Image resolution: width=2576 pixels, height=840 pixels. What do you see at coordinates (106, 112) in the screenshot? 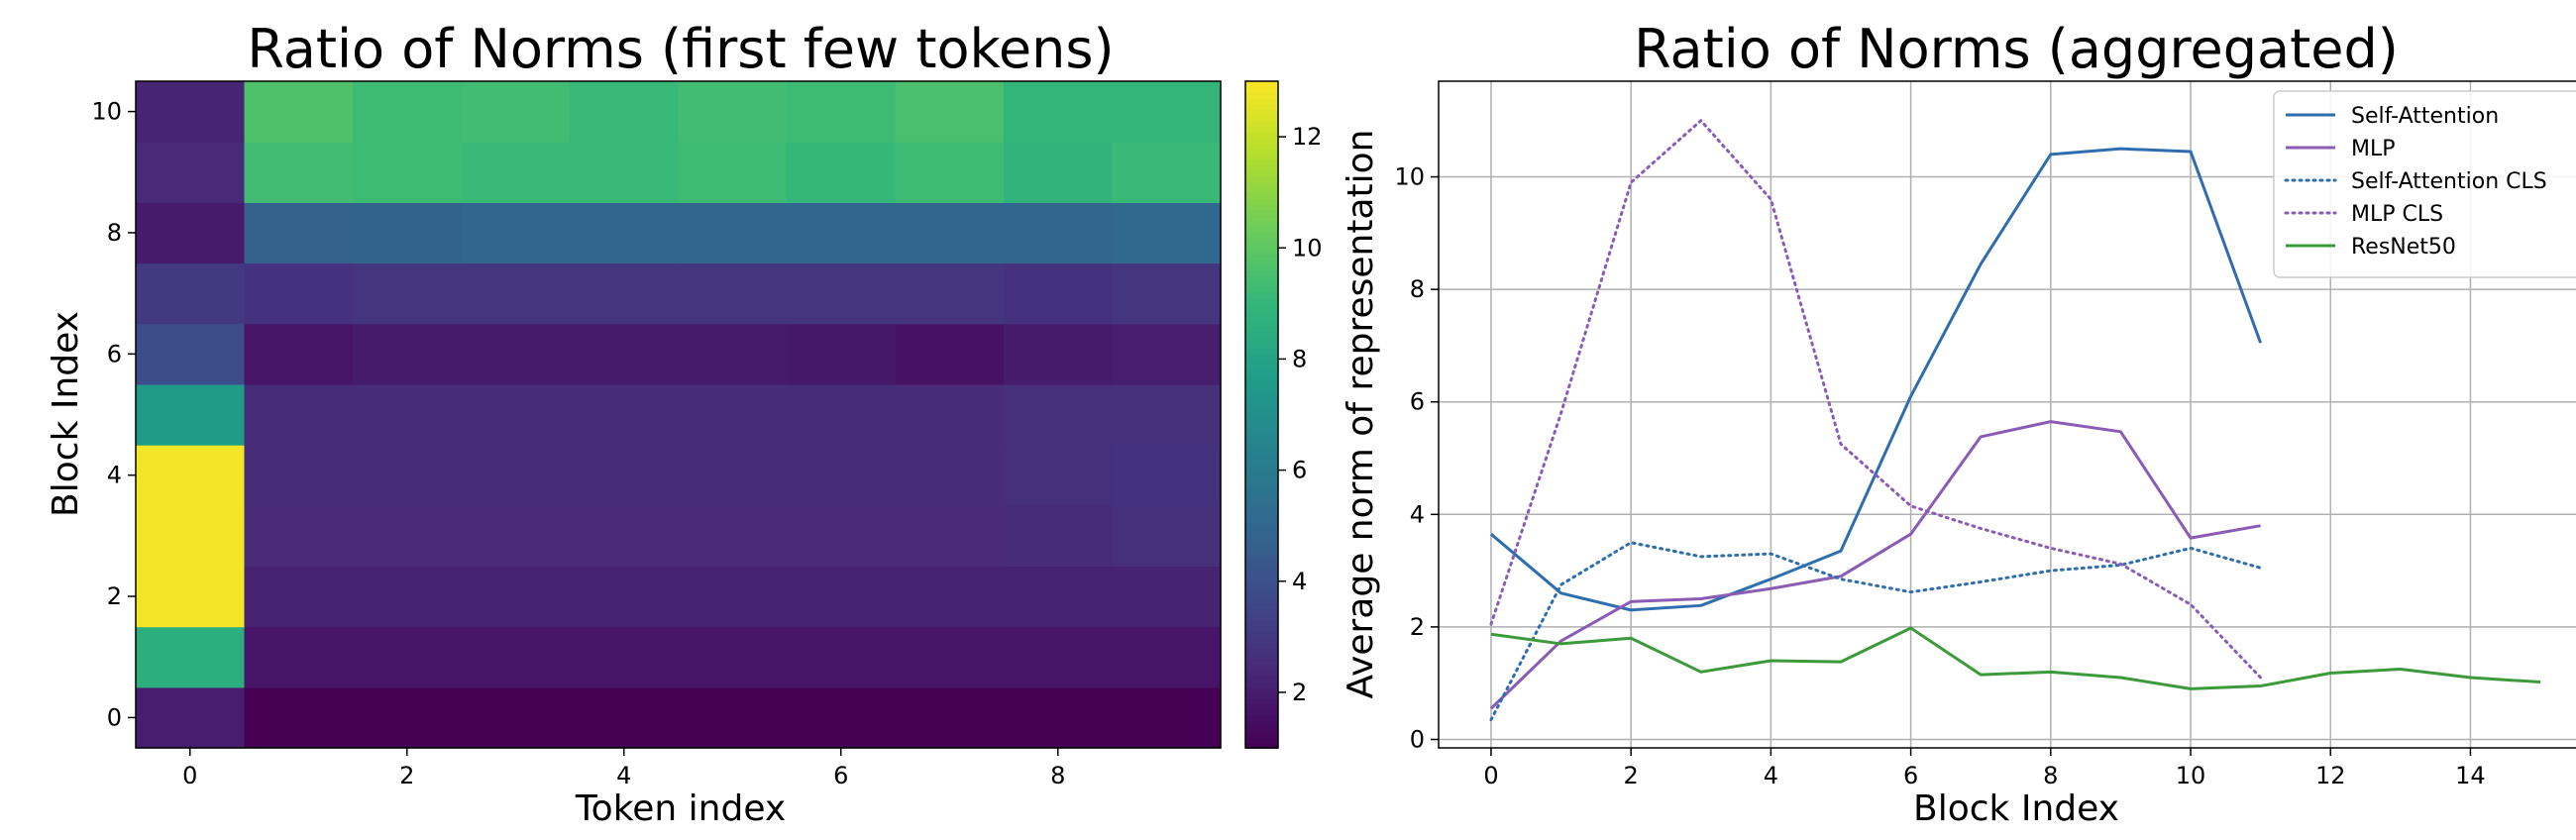
I see `y-tick-label: 10` at bounding box center [106, 112].